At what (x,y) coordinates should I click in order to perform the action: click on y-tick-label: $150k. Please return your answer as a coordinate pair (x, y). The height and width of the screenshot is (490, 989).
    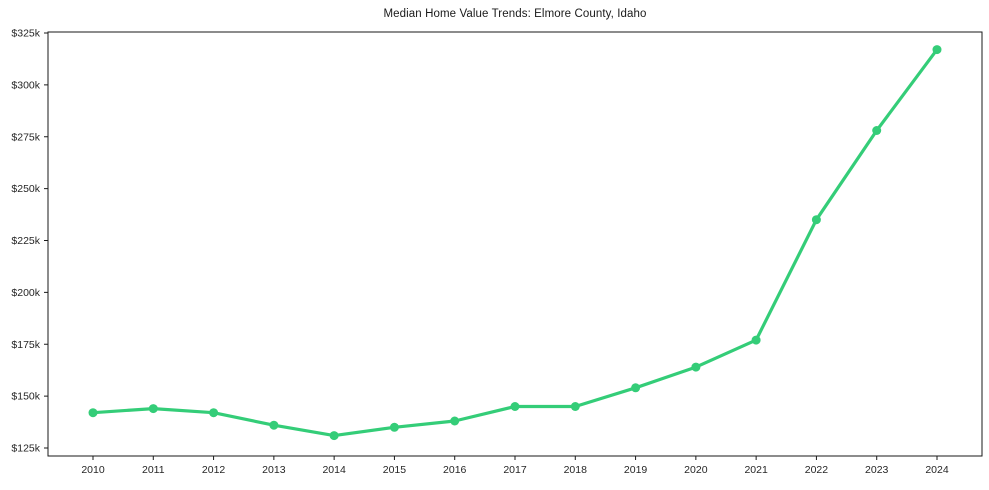
    Looking at the image, I should click on (25, 397).